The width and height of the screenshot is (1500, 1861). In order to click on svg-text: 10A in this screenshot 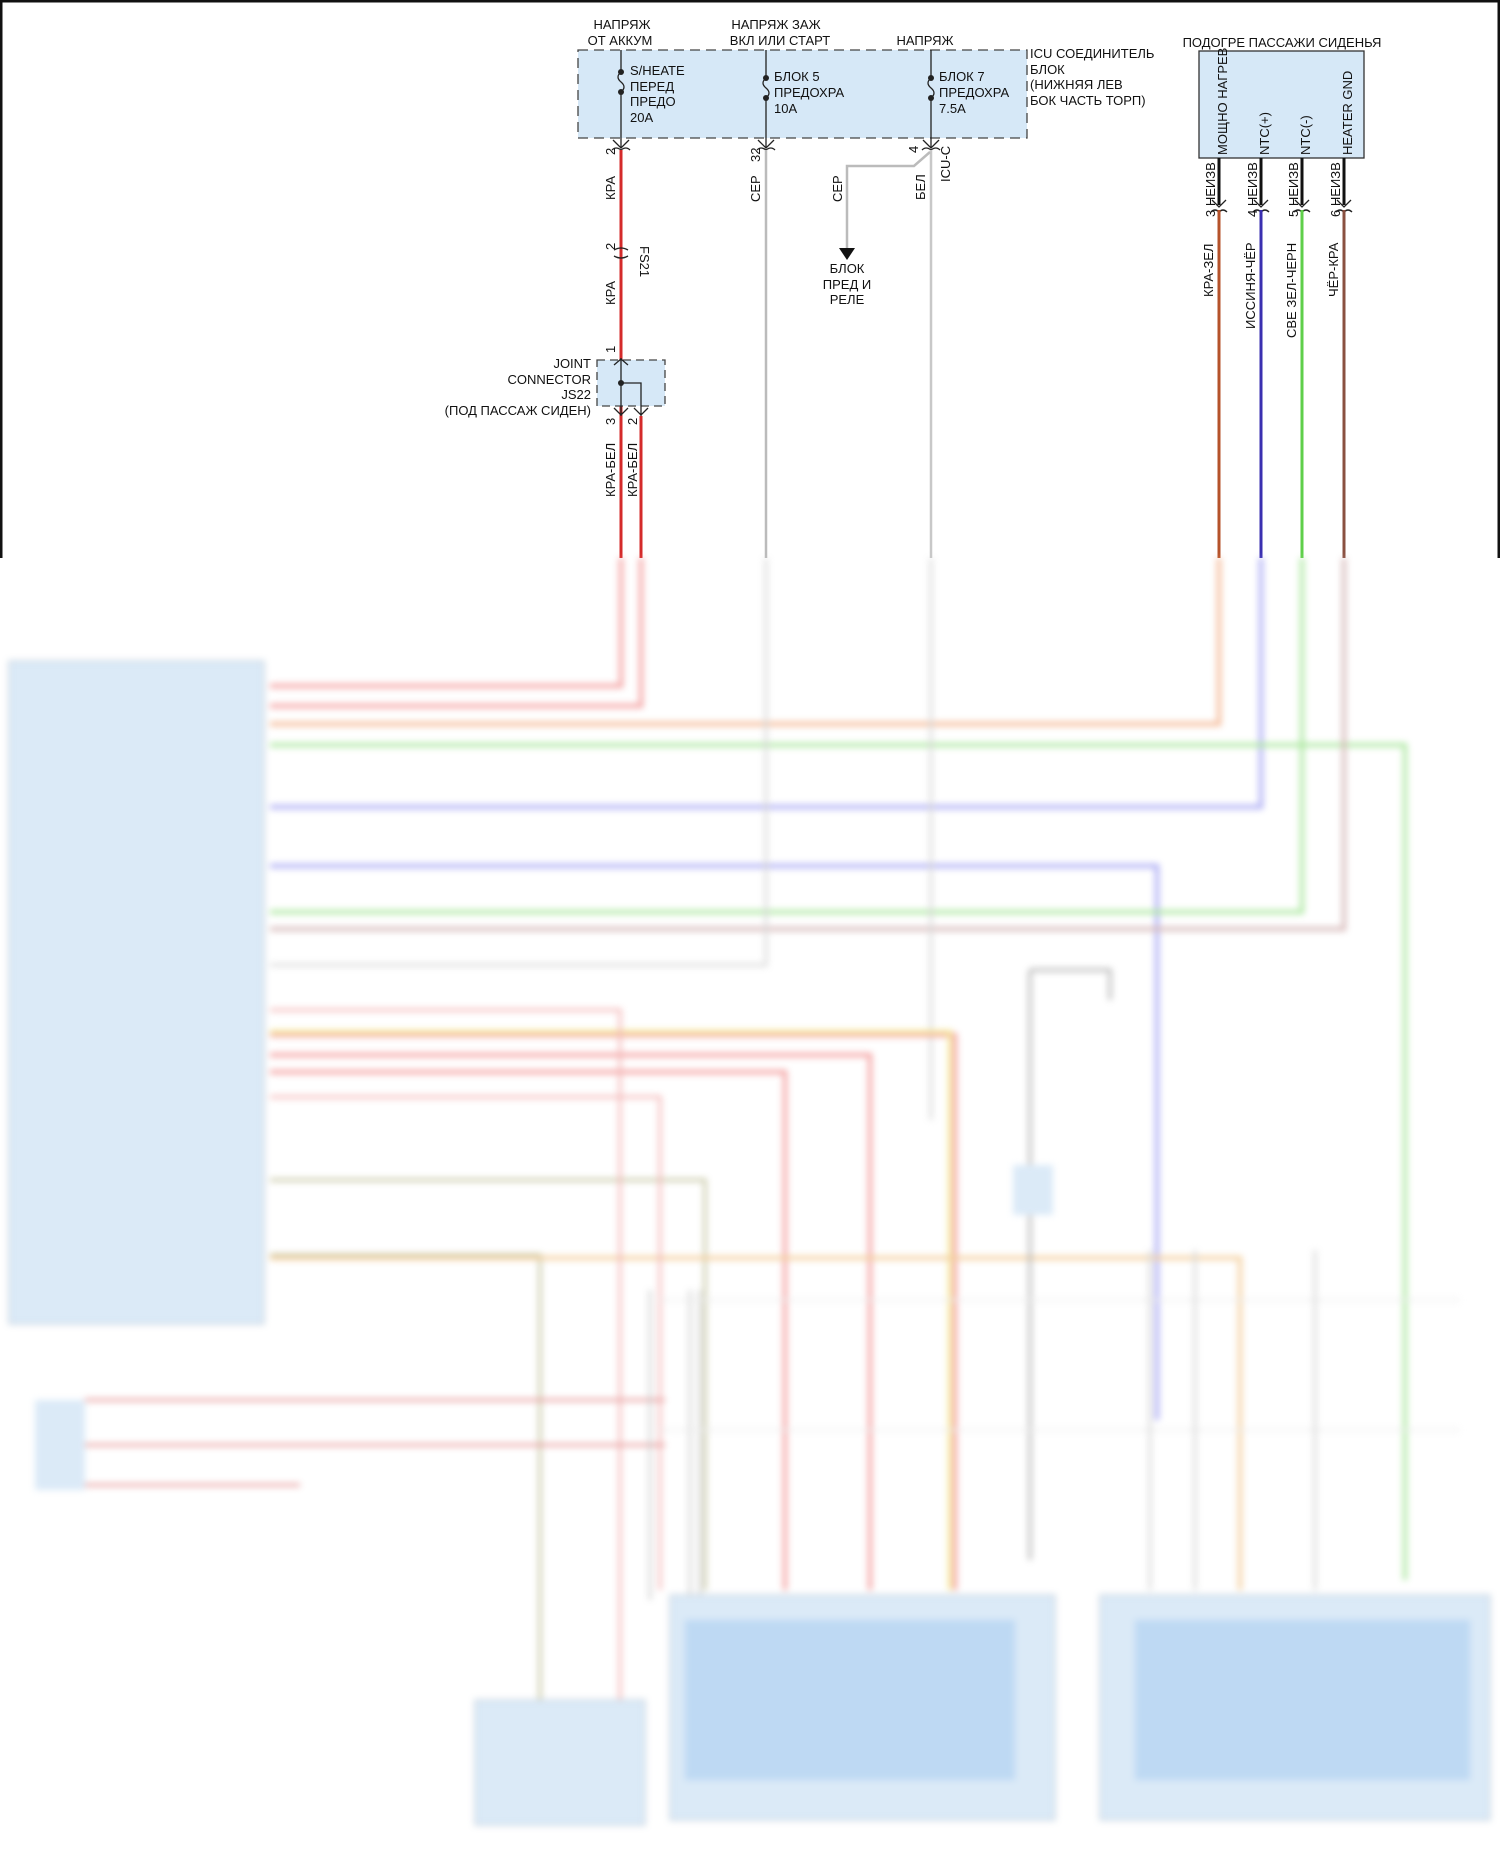, I will do `click(785, 108)`.